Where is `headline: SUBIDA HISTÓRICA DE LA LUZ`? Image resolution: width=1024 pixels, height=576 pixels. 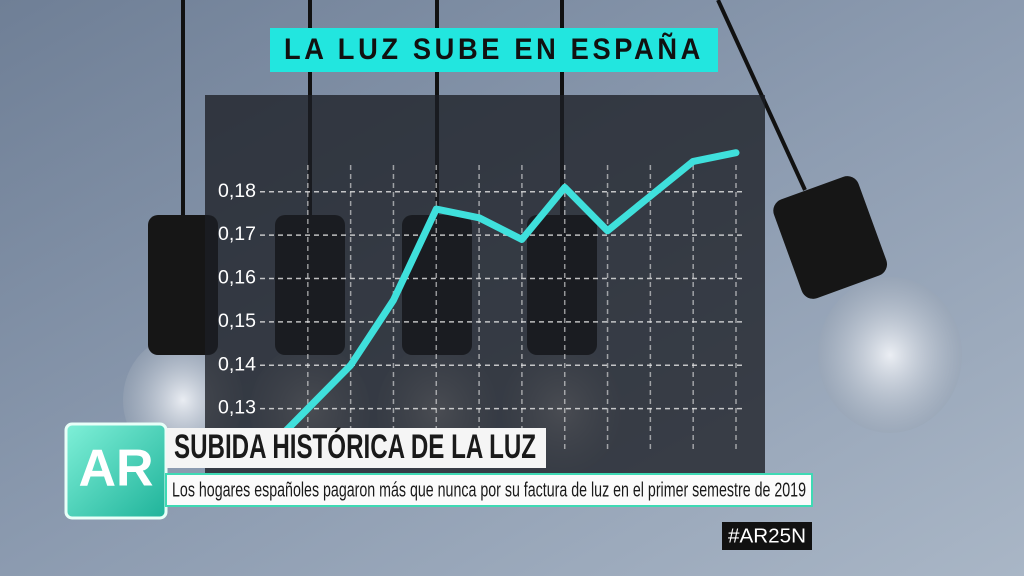 headline: SUBIDA HISTÓRICA DE LA LUZ is located at coordinates (355, 447).